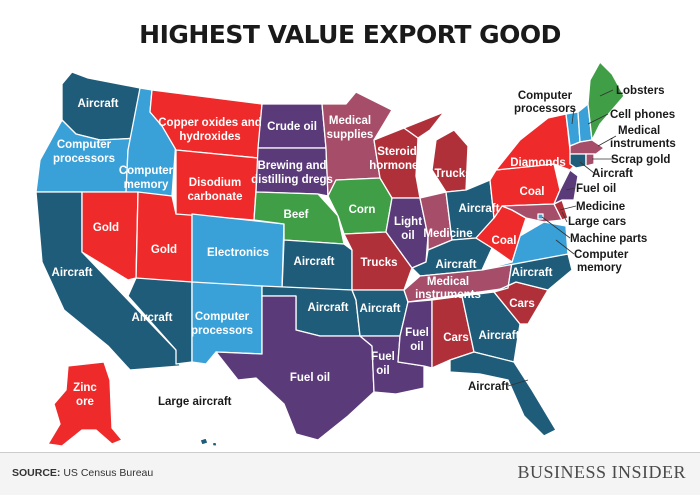  What do you see at coordinates (310, 378) in the screenshot?
I see `label-TX: Fuel oil` at bounding box center [310, 378].